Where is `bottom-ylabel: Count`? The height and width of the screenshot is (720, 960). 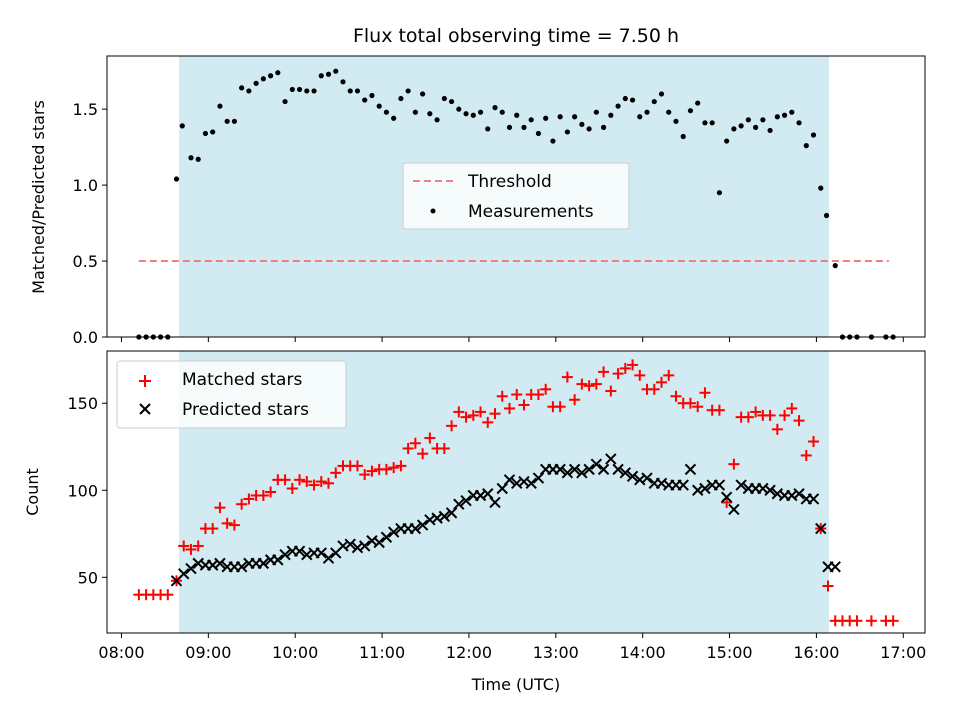 bottom-ylabel: Count is located at coordinates (32, 492).